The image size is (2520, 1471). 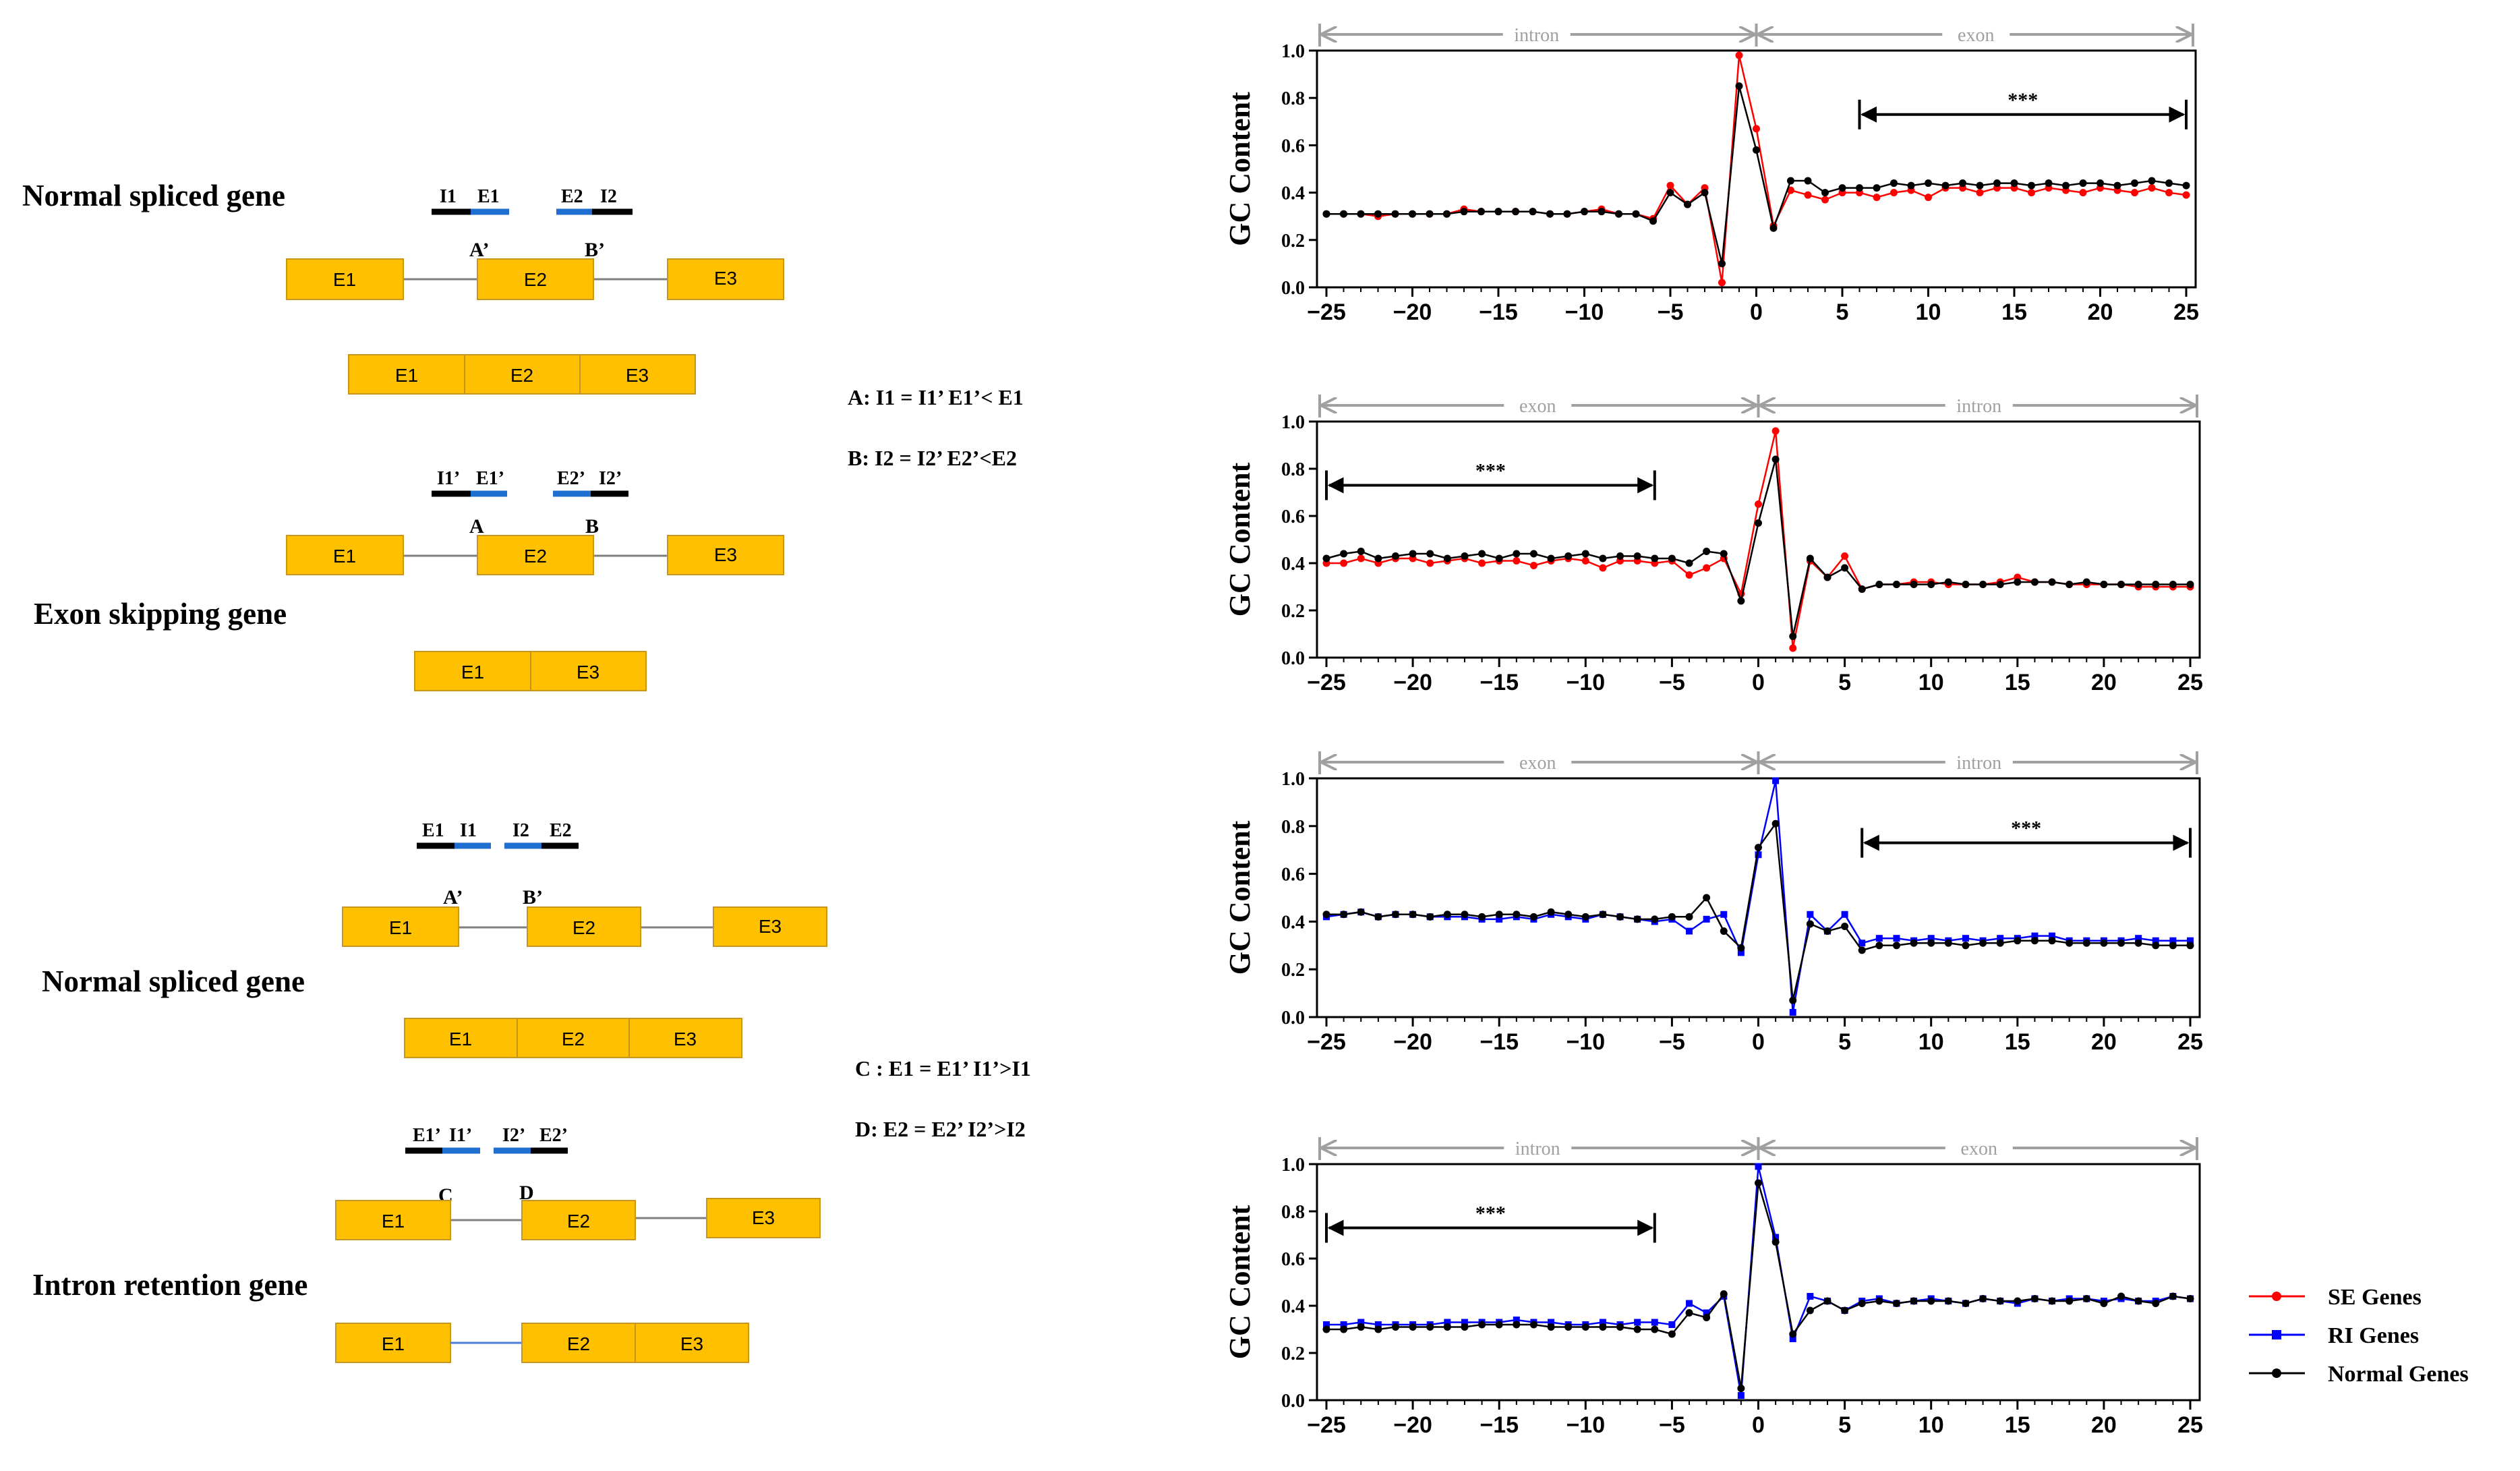 I want to click on series-se-genes, so click(x=1756, y=169).